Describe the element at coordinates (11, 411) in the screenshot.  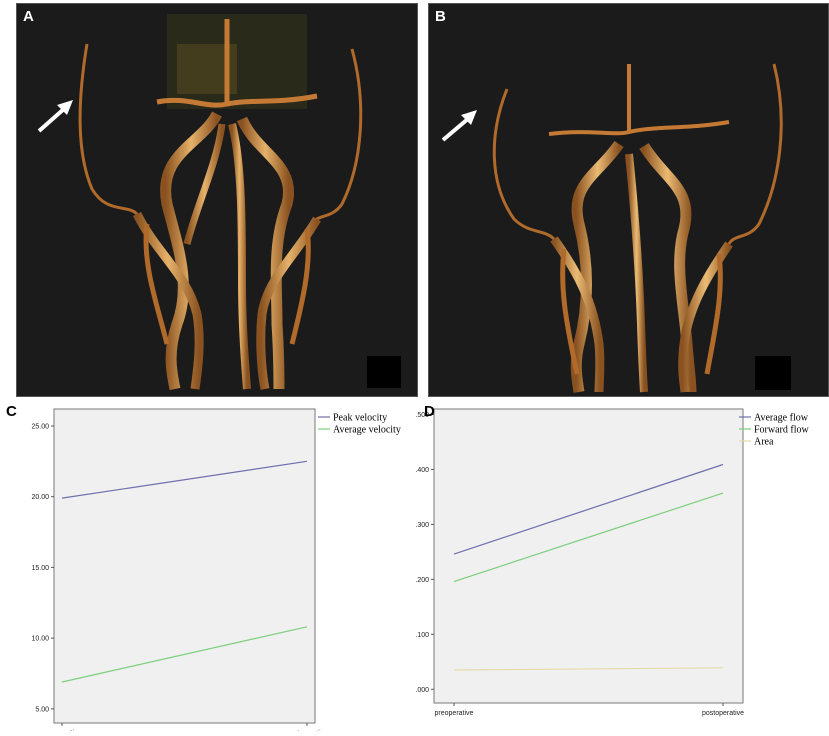
I see `panel-c-label: C` at that location.